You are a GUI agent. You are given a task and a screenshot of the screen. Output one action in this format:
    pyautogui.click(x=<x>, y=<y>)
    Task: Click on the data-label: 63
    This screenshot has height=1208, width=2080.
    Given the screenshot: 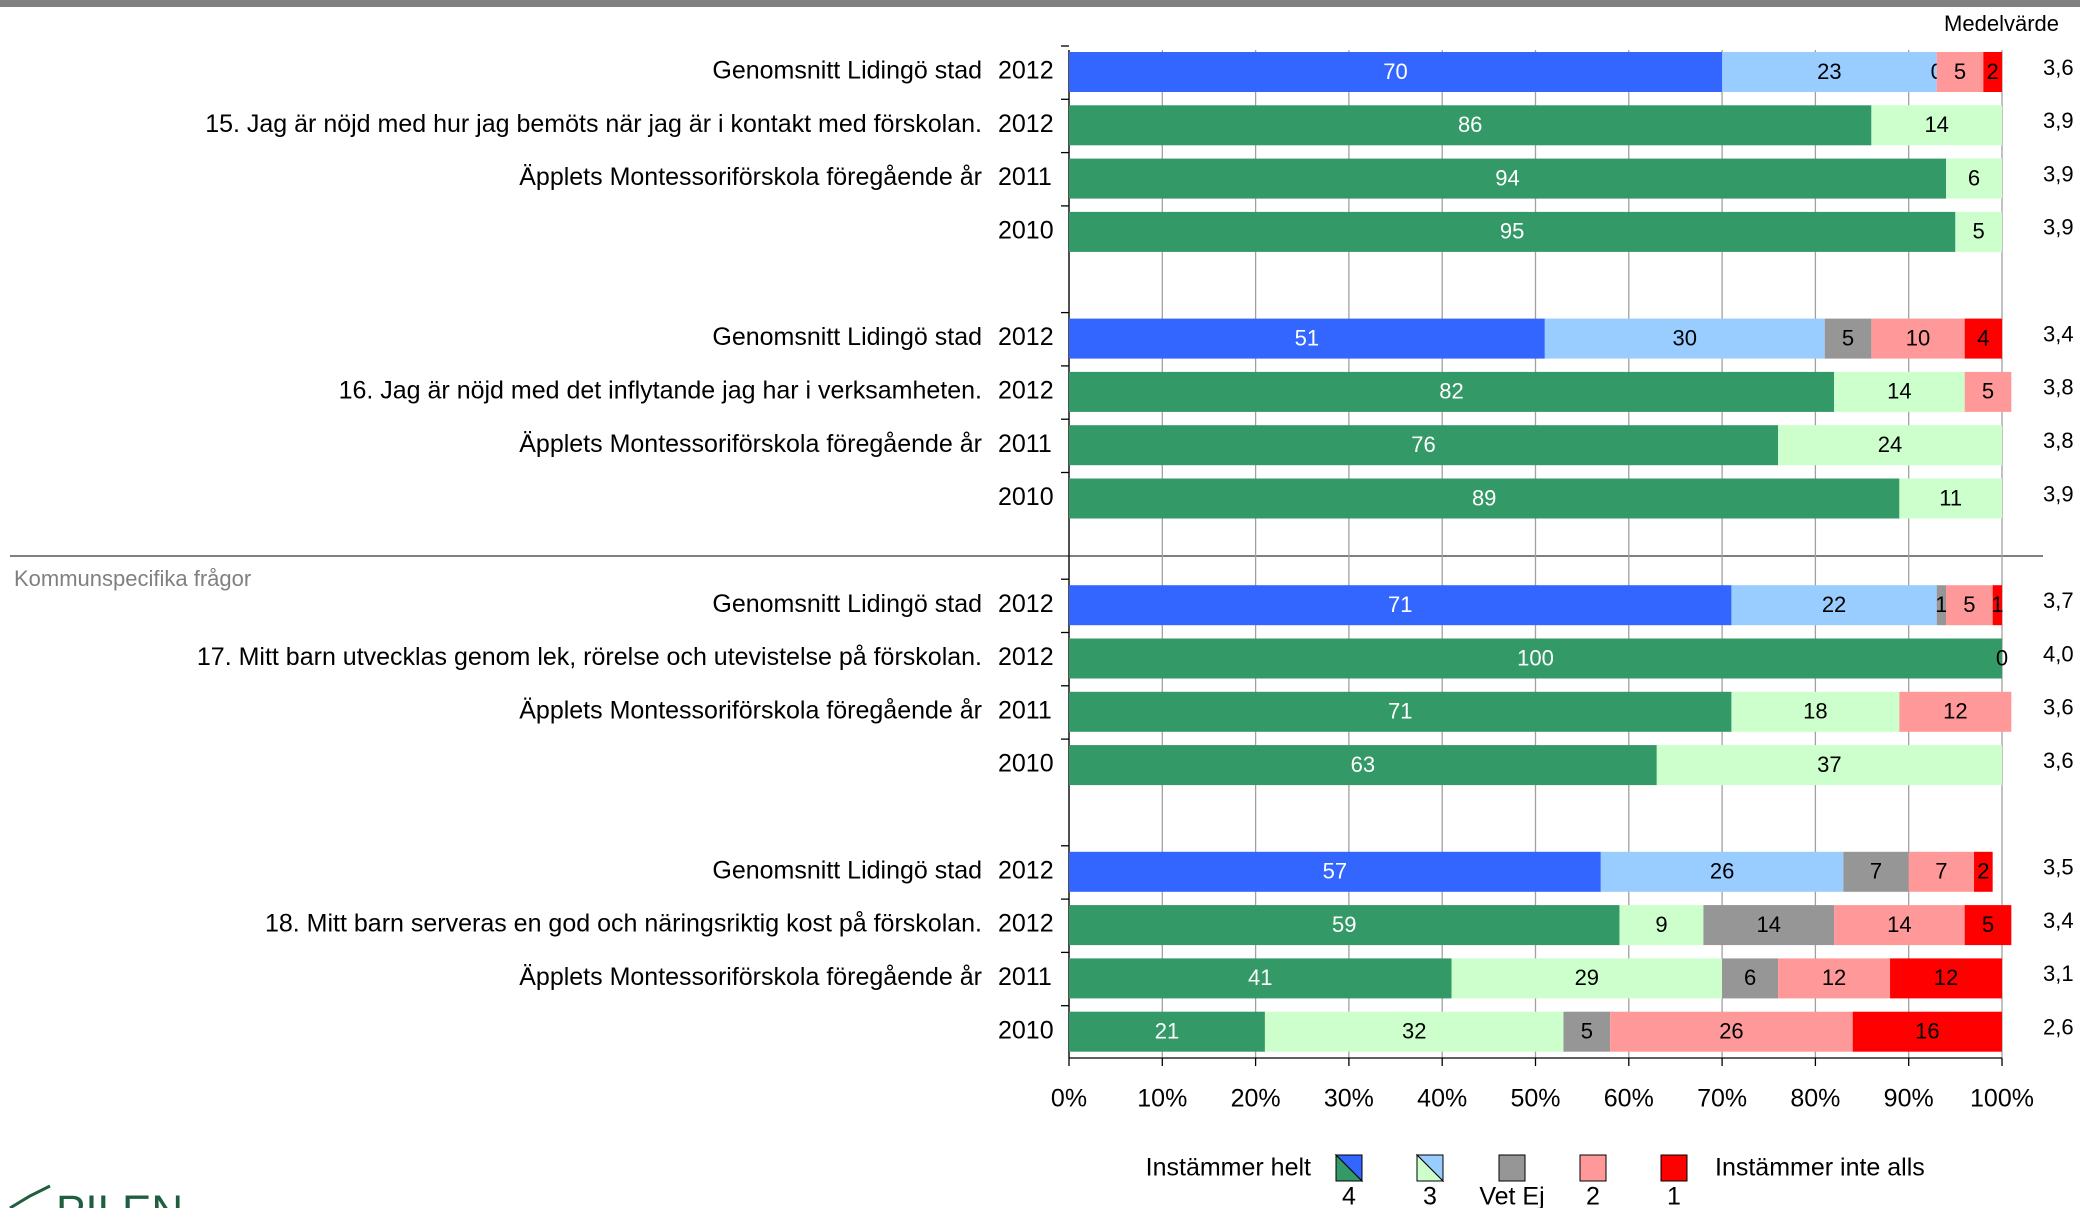 What is the action you would take?
    pyautogui.click(x=1363, y=764)
    